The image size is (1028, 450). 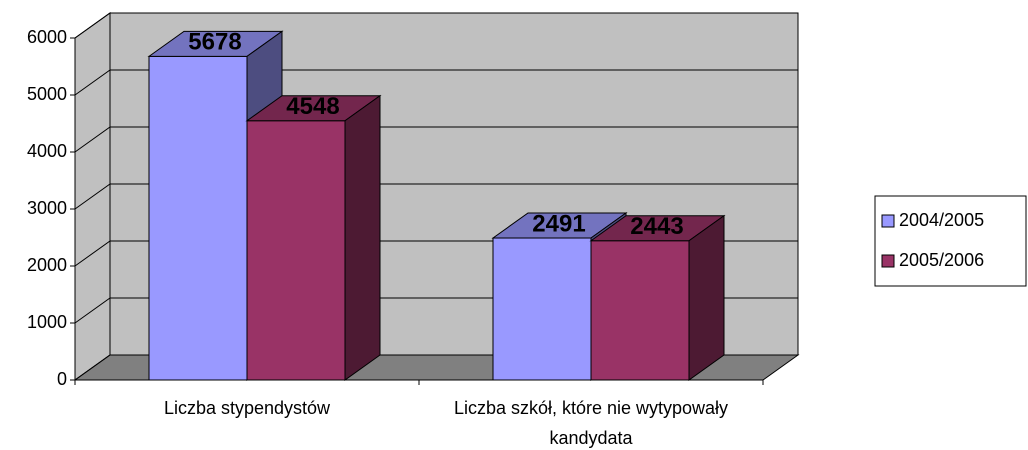 I want to click on value-label: 4548, so click(x=312, y=106).